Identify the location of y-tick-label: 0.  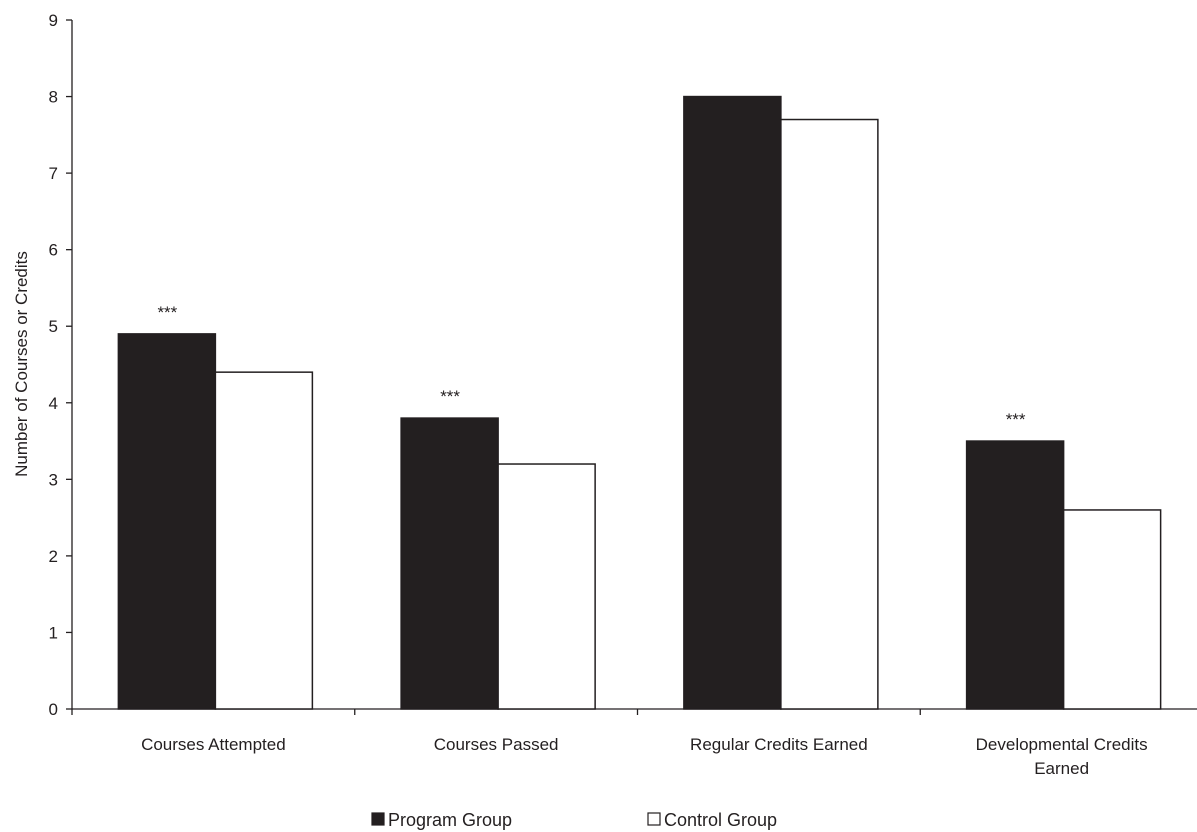
(53, 709).